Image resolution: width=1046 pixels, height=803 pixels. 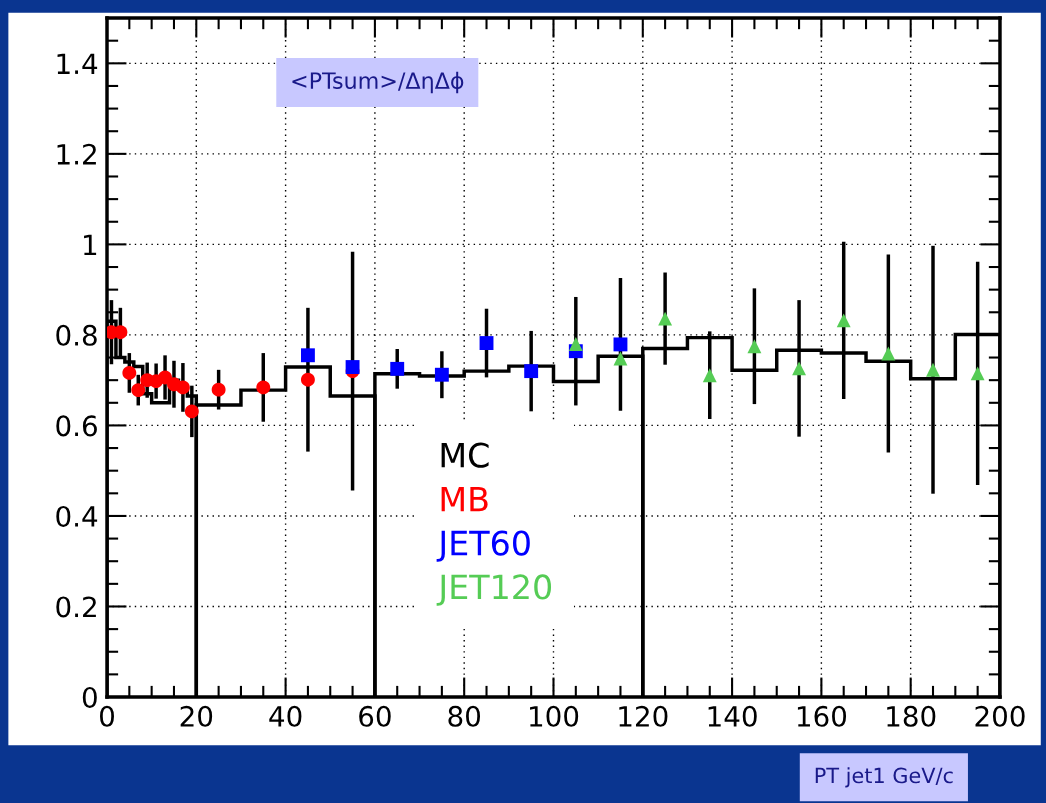 What do you see at coordinates (464, 716) in the screenshot?
I see `x-tick-label: 80` at bounding box center [464, 716].